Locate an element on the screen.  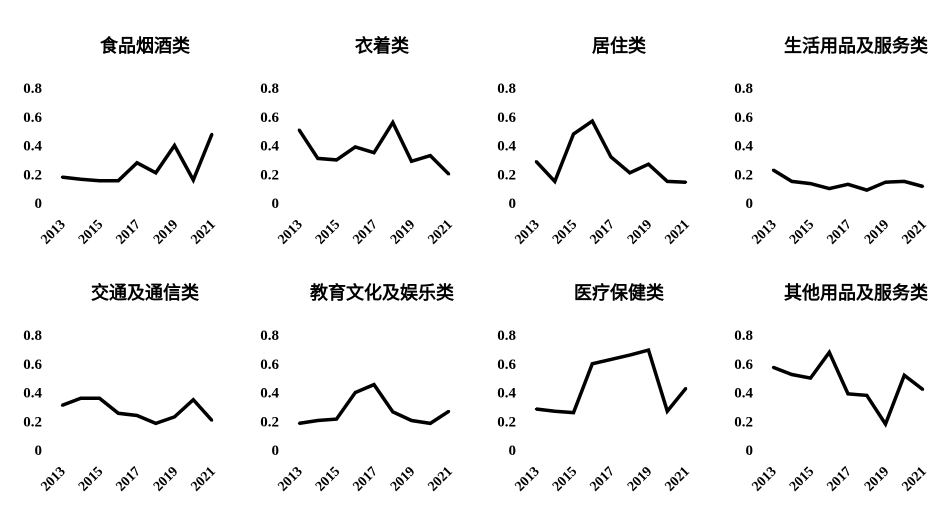
chart-title: 其他用品及服务类 is located at coordinates (856, 293).